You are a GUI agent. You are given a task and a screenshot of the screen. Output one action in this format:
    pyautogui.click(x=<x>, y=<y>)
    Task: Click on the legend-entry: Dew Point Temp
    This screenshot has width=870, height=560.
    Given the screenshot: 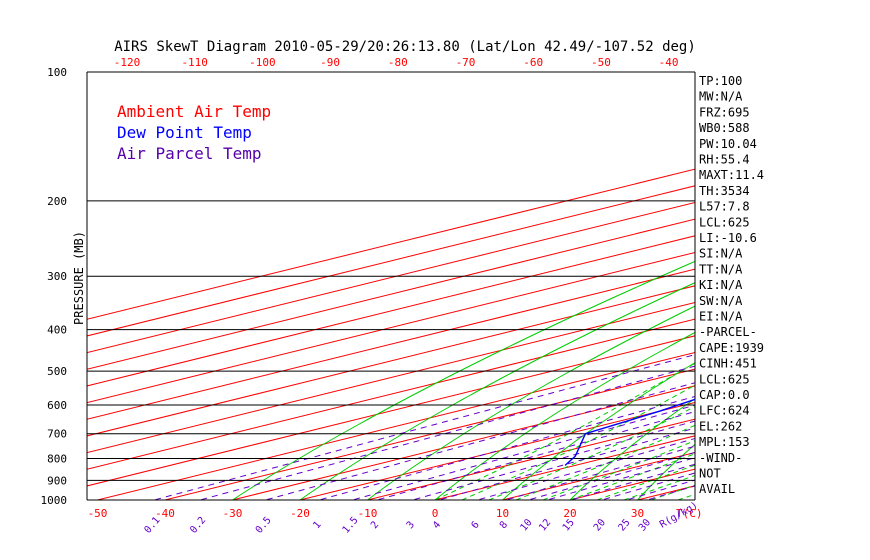 What is the action you would take?
    pyautogui.click(x=184, y=132)
    